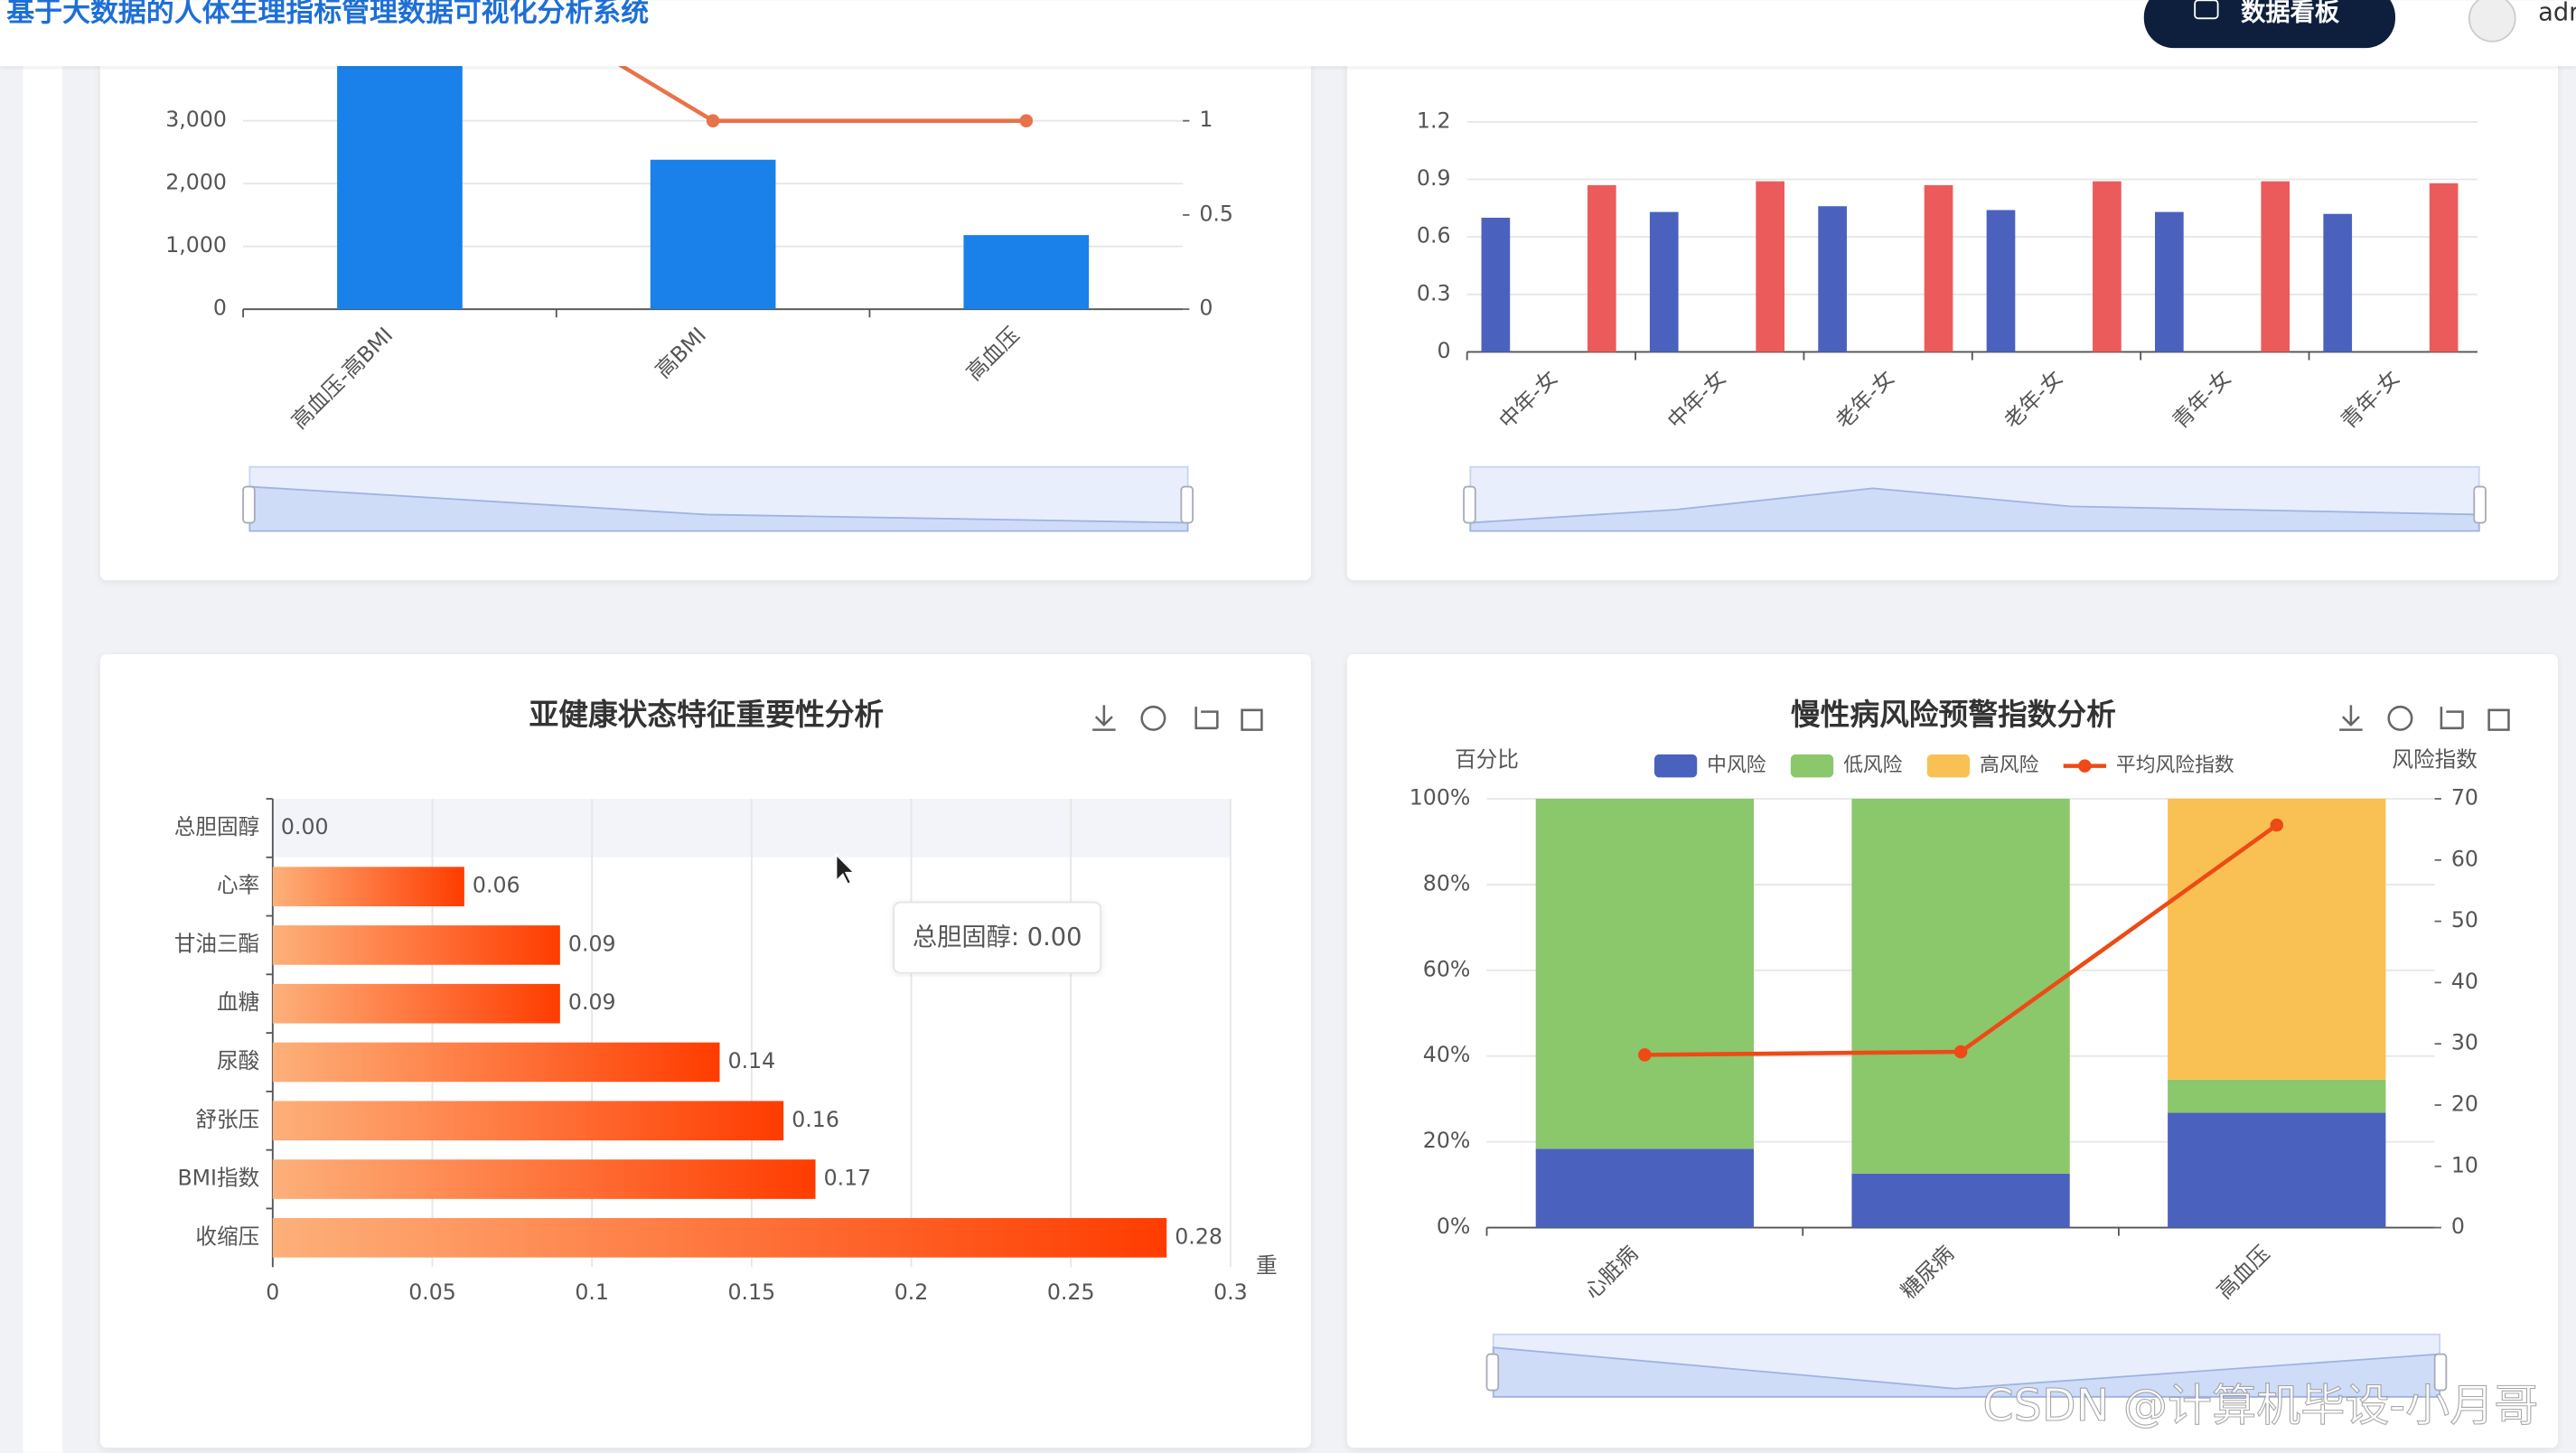 This screenshot has width=2576, height=1453. What do you see at coordinates (1198, 1236) in the screenshot?
I see `data-label: 0.28` at bounding box center [1198, 1236].